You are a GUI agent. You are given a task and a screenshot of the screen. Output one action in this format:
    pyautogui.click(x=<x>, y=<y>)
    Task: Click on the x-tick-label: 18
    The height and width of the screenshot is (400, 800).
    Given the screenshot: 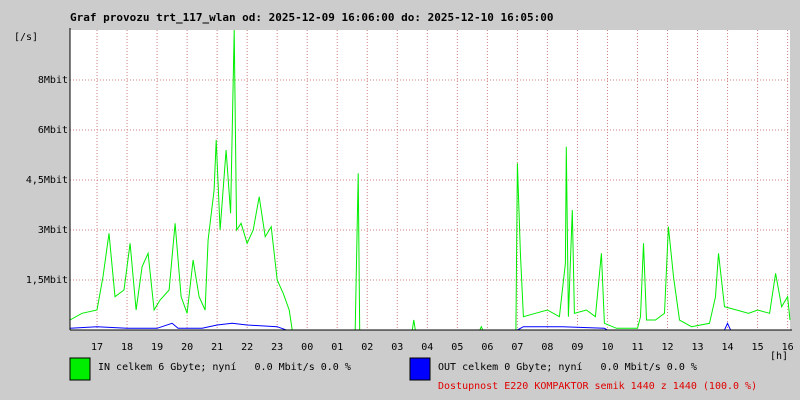 What is the action you would take?
    pyautogui.click(x=127, y=347)
    